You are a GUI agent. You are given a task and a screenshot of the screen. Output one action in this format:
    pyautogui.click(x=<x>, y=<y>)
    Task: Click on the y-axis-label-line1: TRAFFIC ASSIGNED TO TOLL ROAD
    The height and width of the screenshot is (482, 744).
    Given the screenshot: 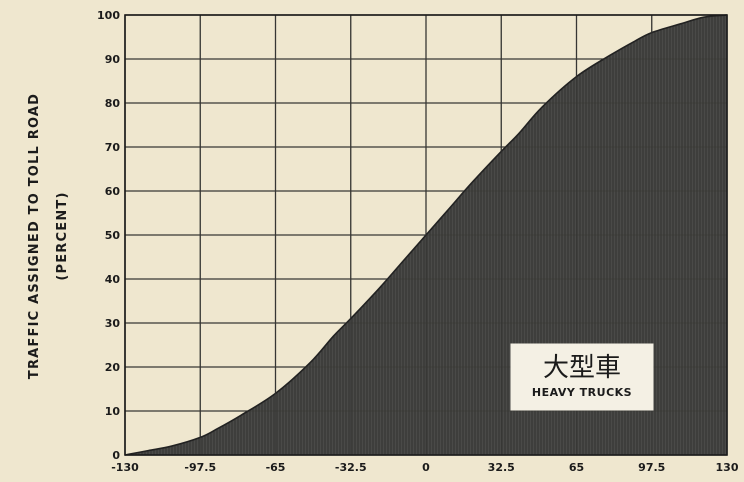 What is the action you would take?
    pyautogui.click(x=34, y=236)
    